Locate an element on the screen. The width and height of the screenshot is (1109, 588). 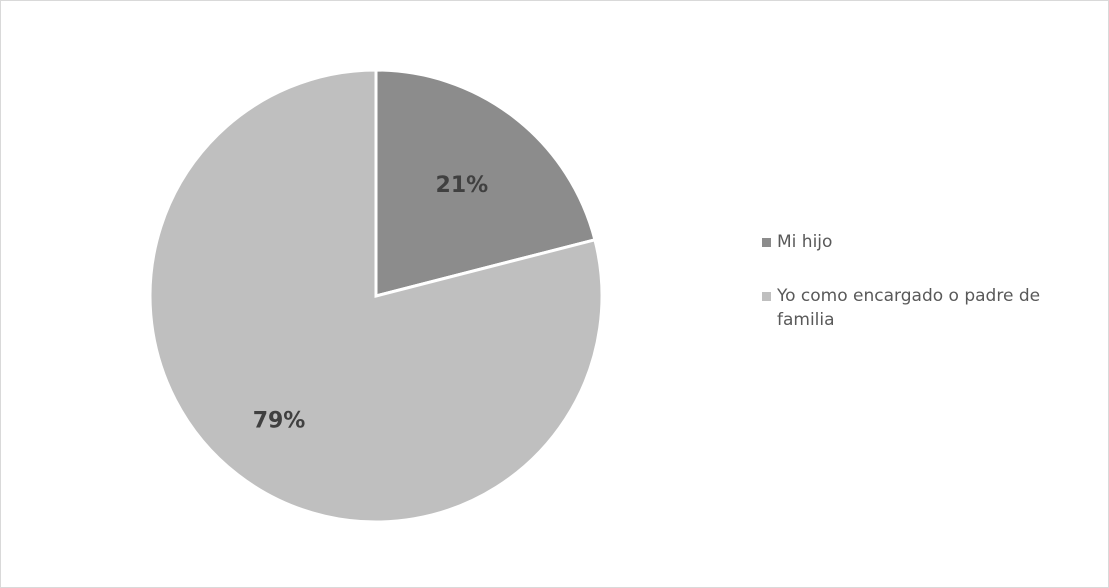
legend-item-yo-como-encargado: Yo como encargado o padre de familia is located at coordinates (927, 308).